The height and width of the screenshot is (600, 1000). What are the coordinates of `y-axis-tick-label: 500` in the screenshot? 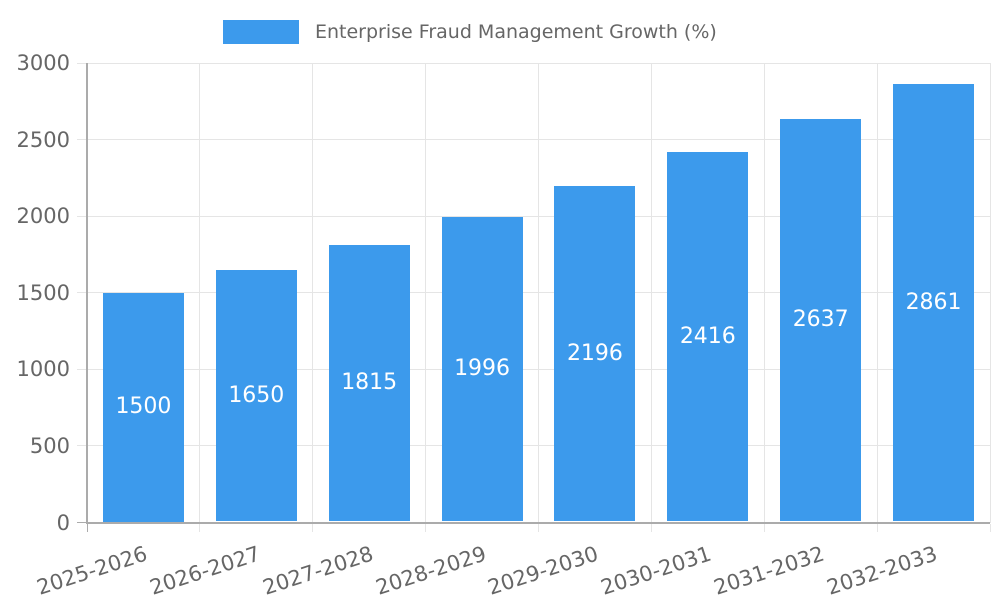 It's located at (49, 445).